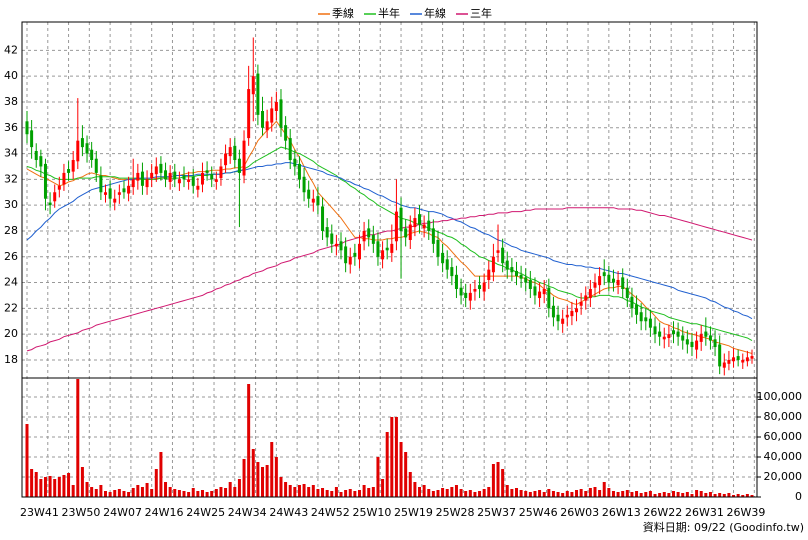 Image resolution: width=808 pixels, height=540 pixels. Describe the element at coordinates (405, 13) in the screenshot. I see `legend: 季線 半年 年線 三年` at that location.